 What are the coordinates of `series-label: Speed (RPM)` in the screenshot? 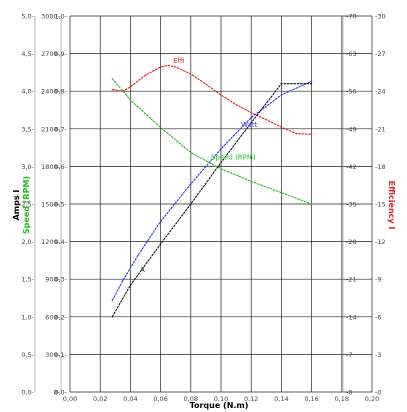 It's located at (233, 157).